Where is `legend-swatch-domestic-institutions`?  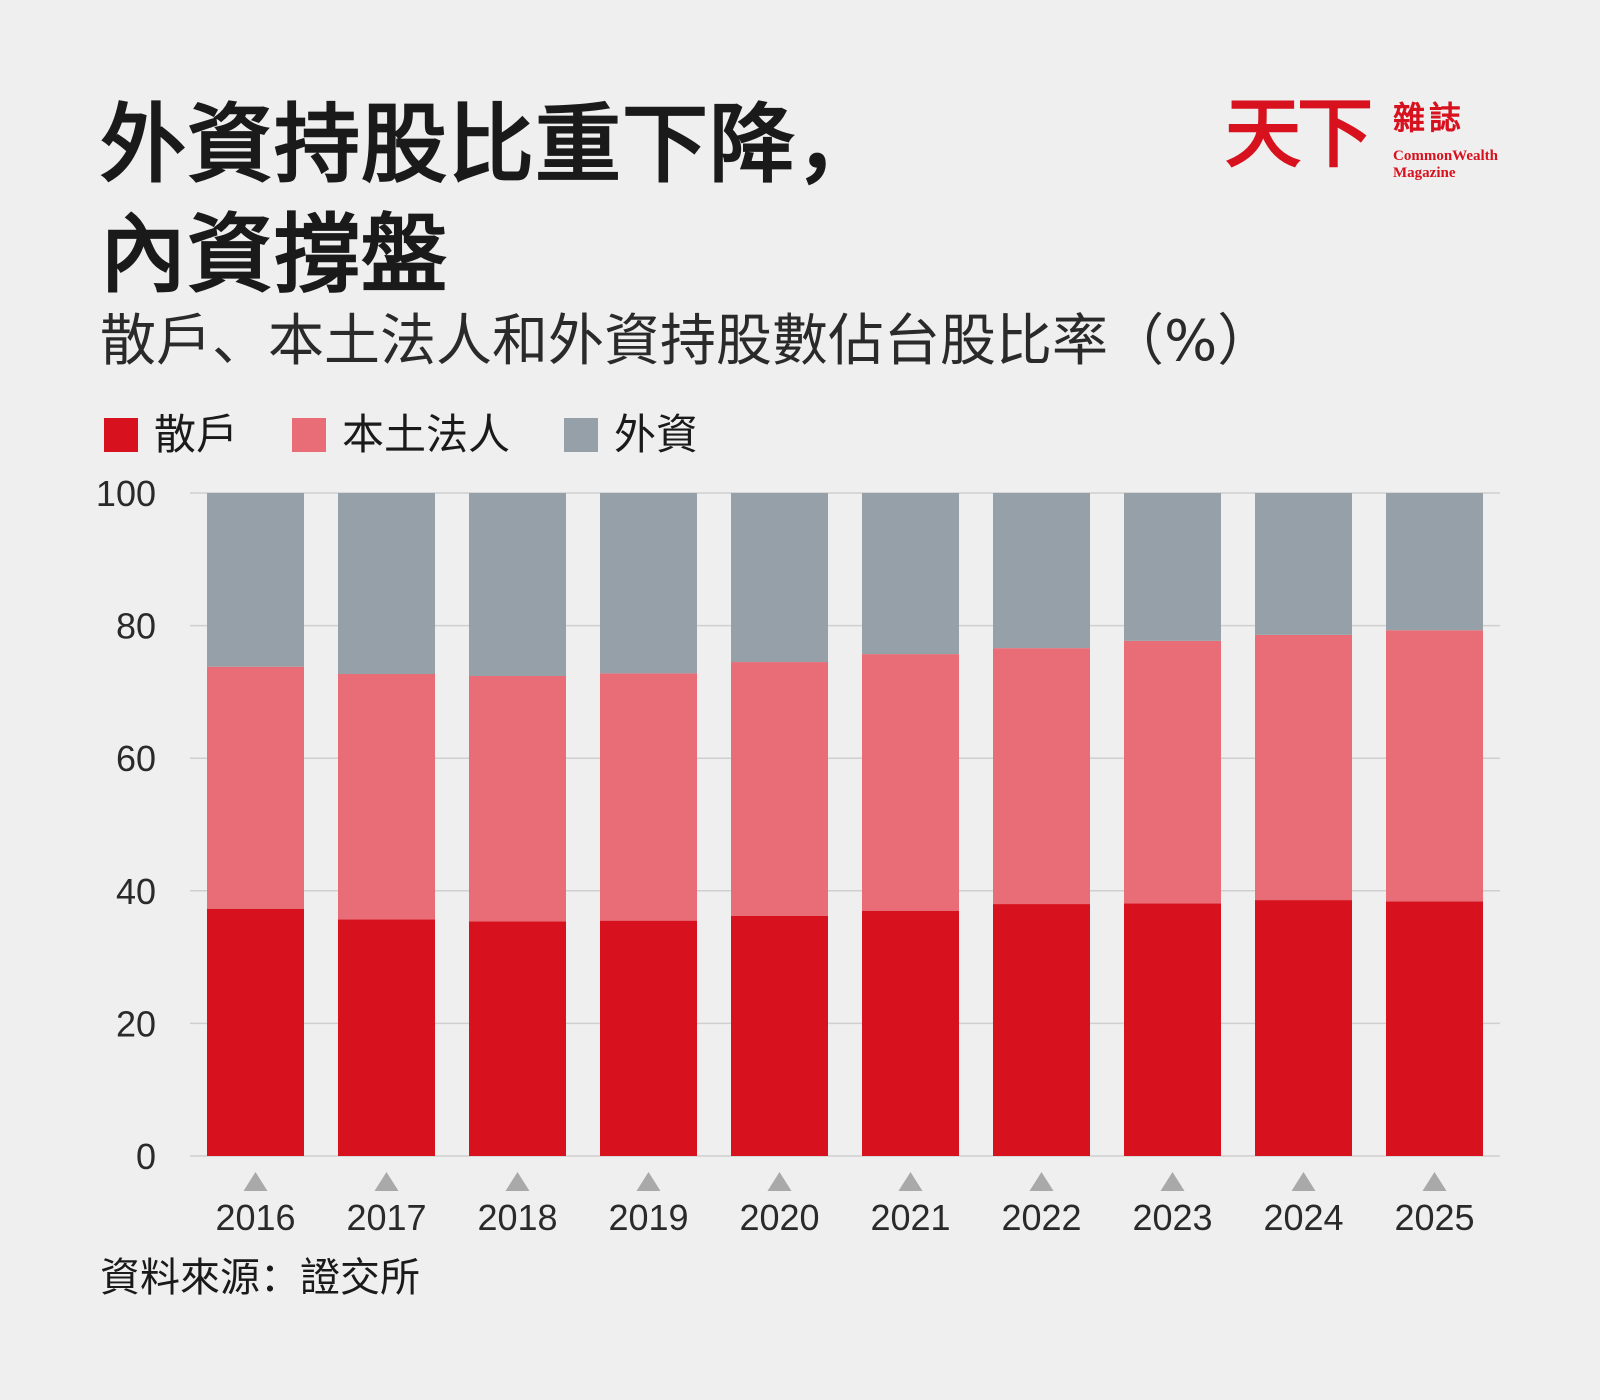
legend-swatch-domestic-institutions is located at coordinates (309, 435).